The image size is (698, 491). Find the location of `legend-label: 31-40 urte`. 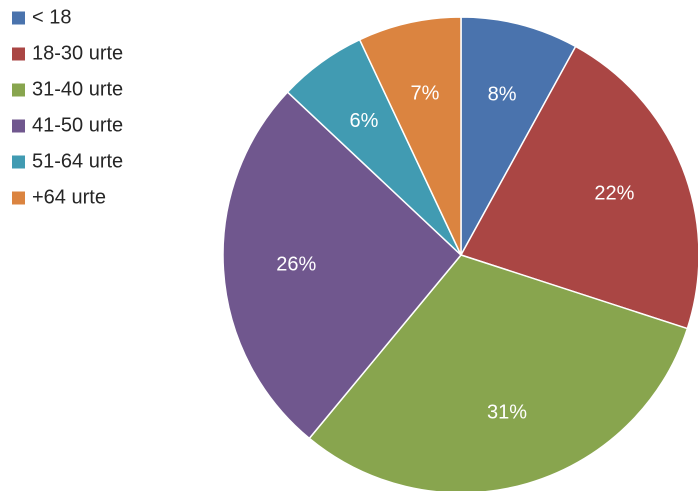

legend-label: 31-40 urte is located at coordinates (77, 89).